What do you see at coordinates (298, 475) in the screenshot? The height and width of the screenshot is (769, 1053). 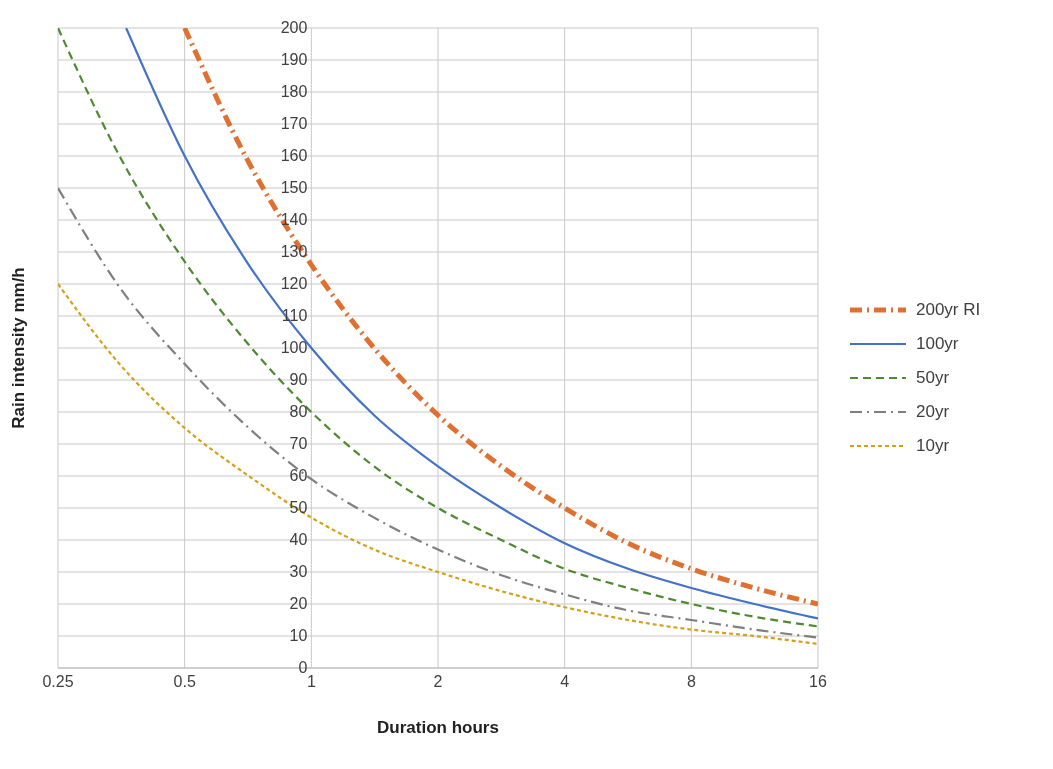 I see `y-tick-label: 60` at bounding box center [298, 475].